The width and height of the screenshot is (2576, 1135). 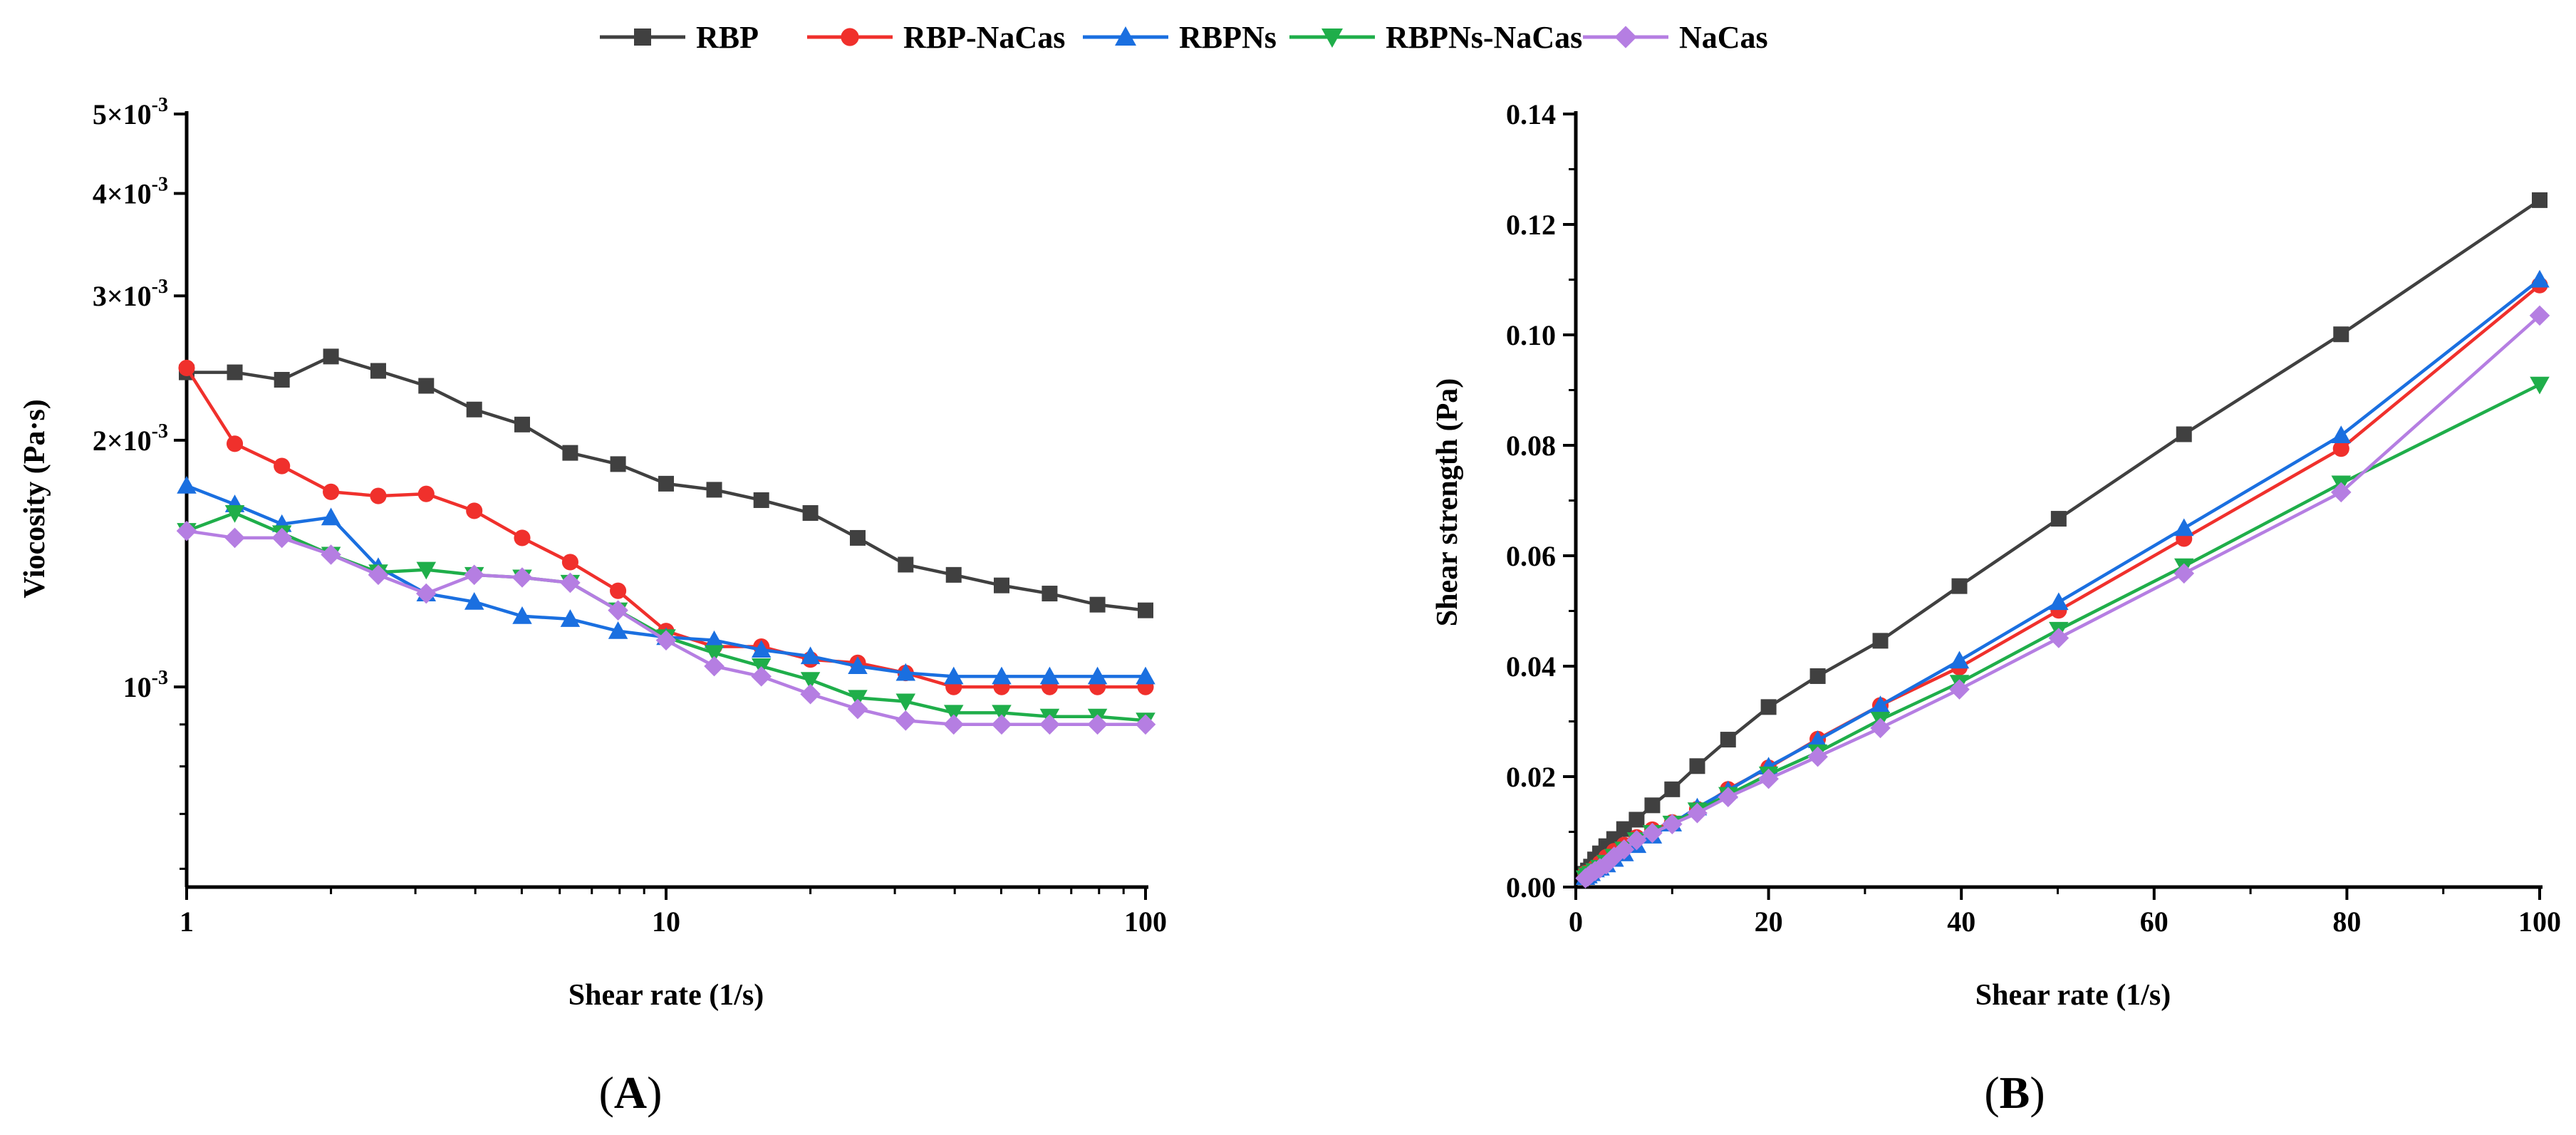 What do you see at coordinates (1675, 37) in the screenshot?
I see `legend-item-nacas: NaCas` at bounding box center [1675, 37].